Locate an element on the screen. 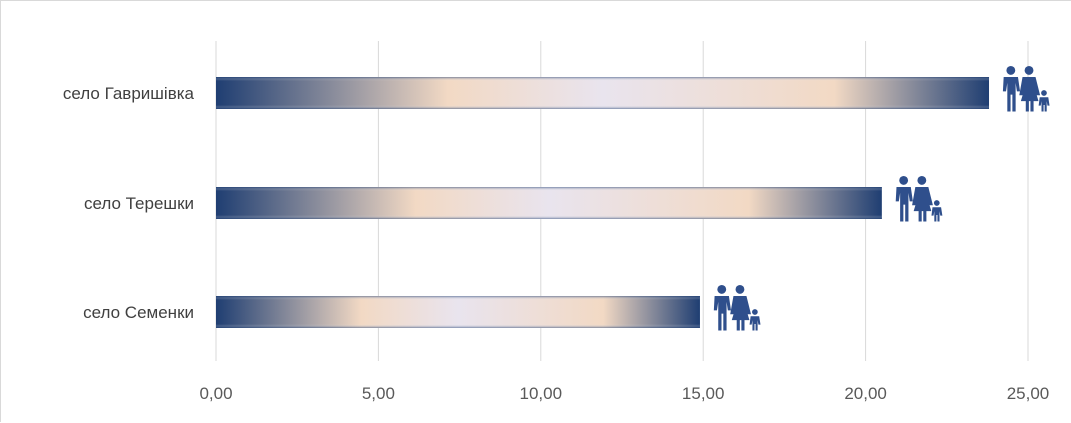  x-tick-label: 25,00 is located at coordinates (1028, 393).